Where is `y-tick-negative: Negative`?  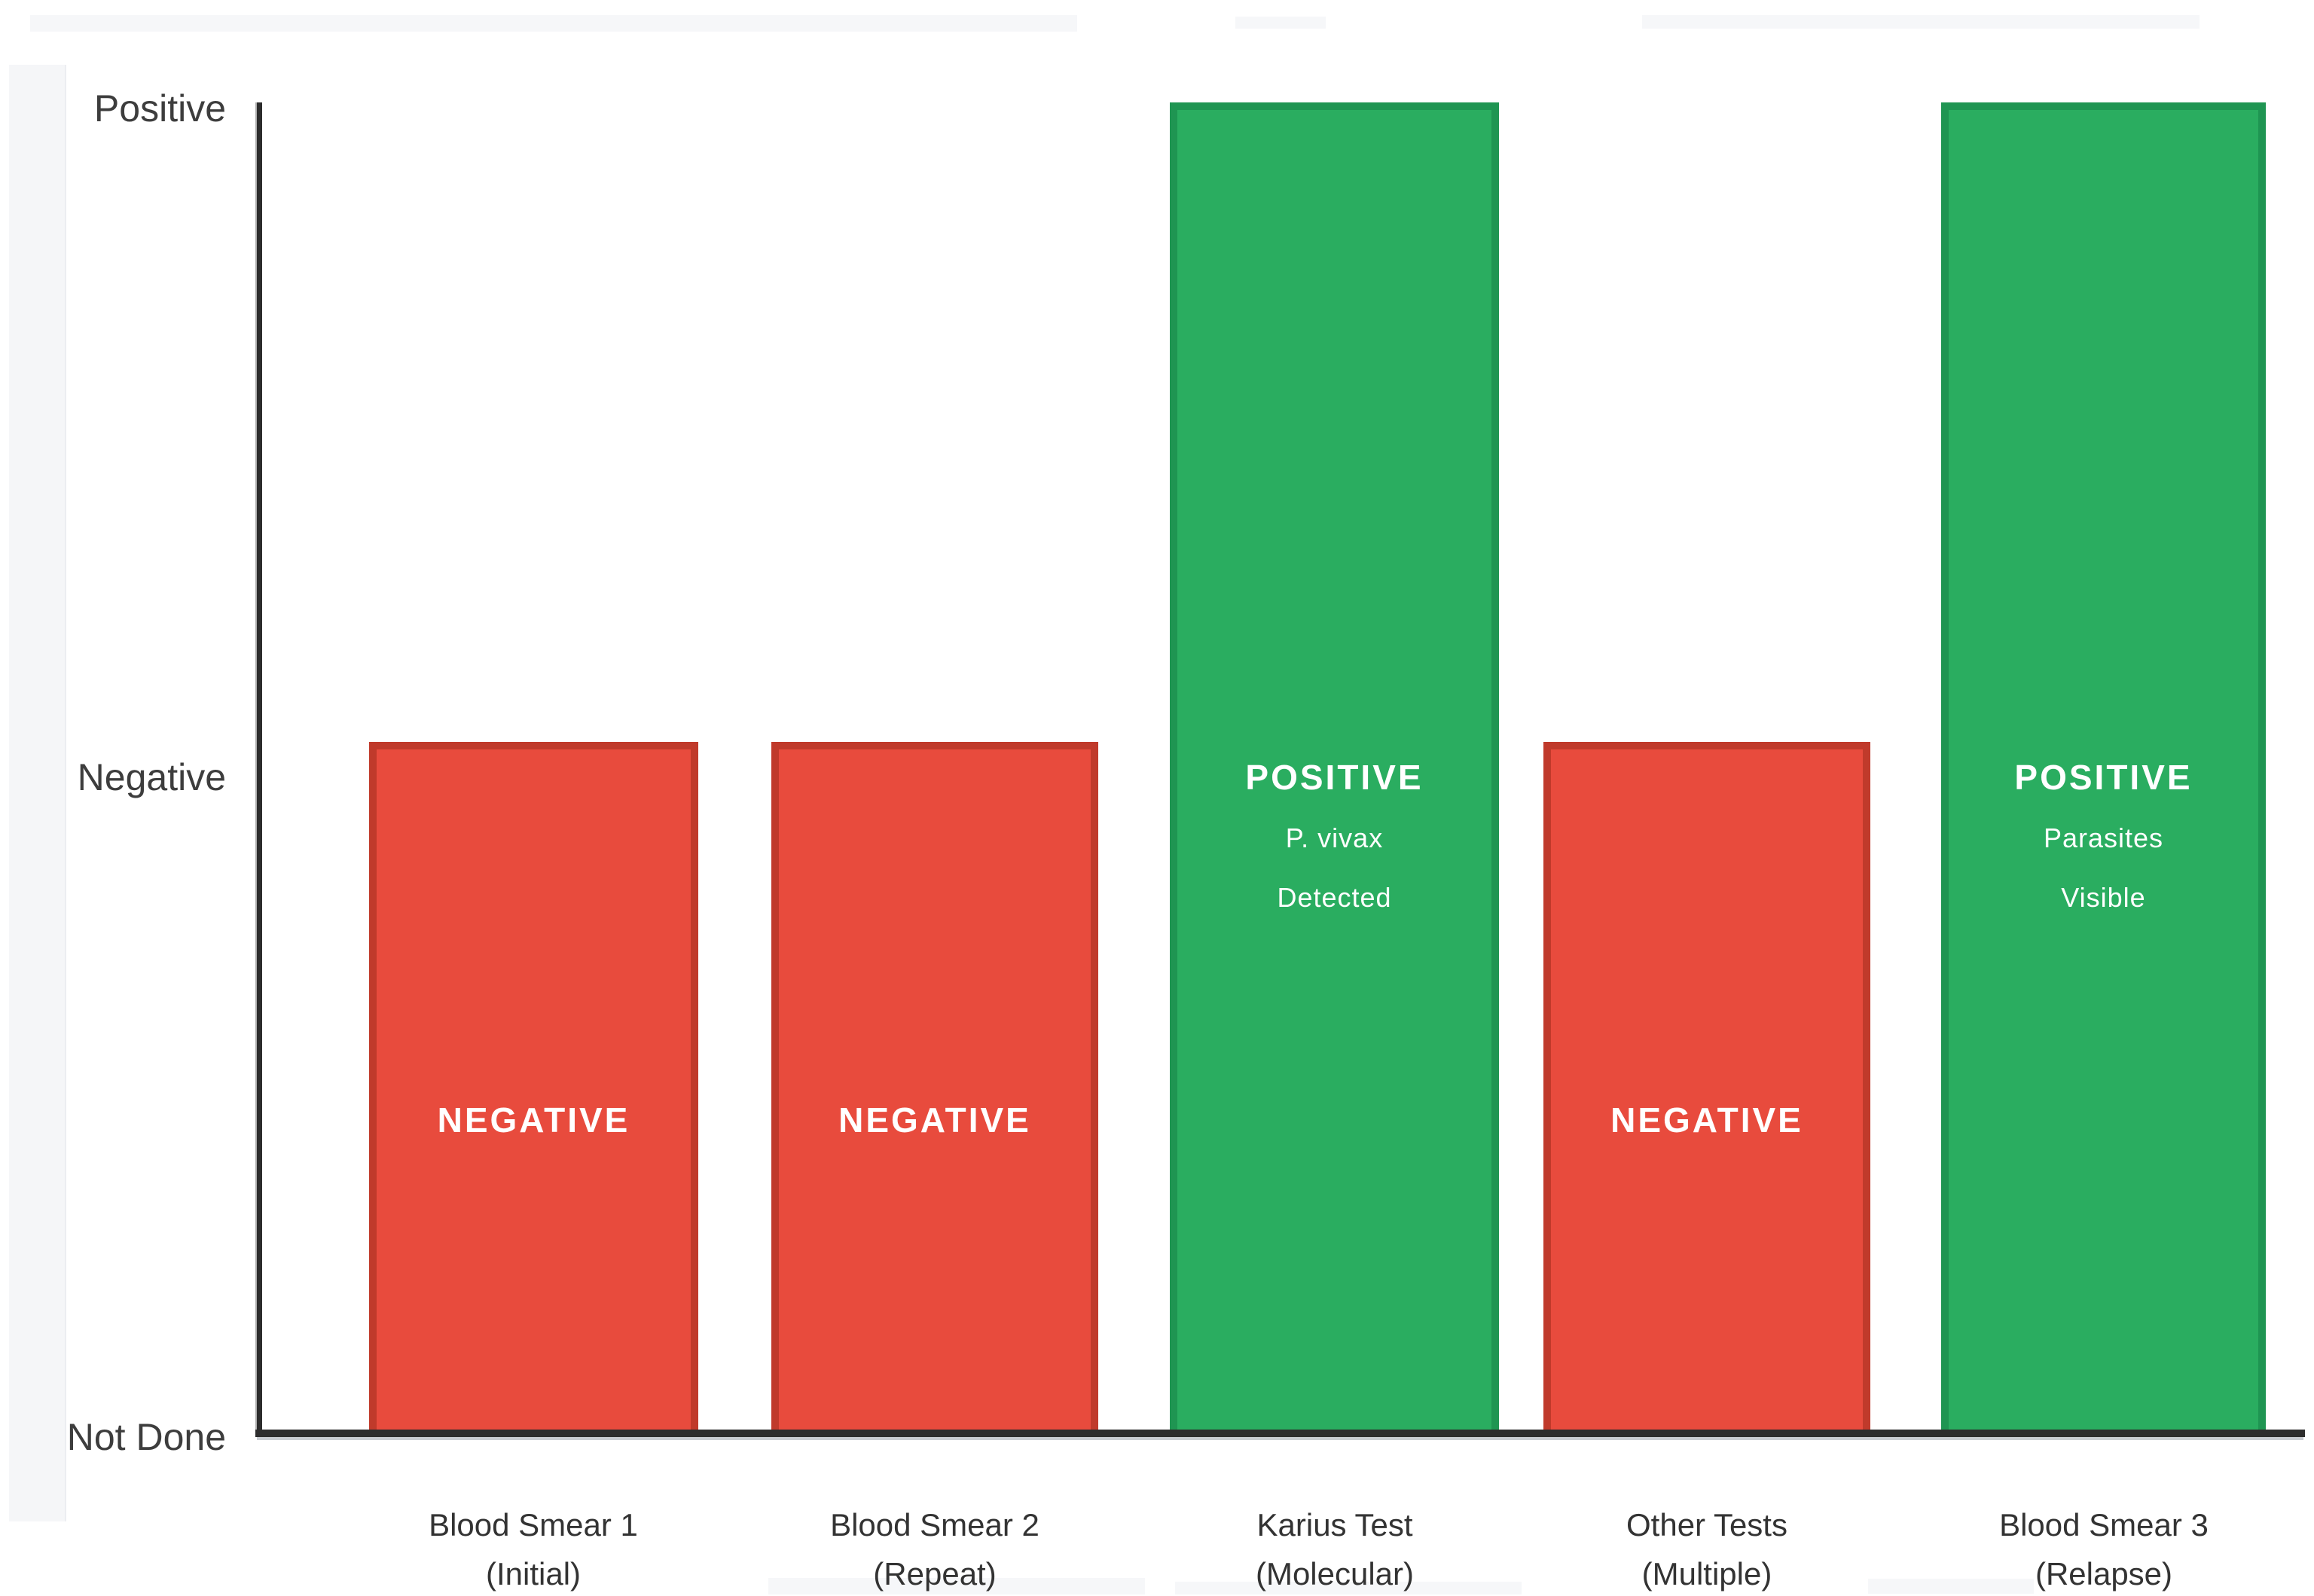
y-tick-negative: Negative is located at coordinates (151, 777).